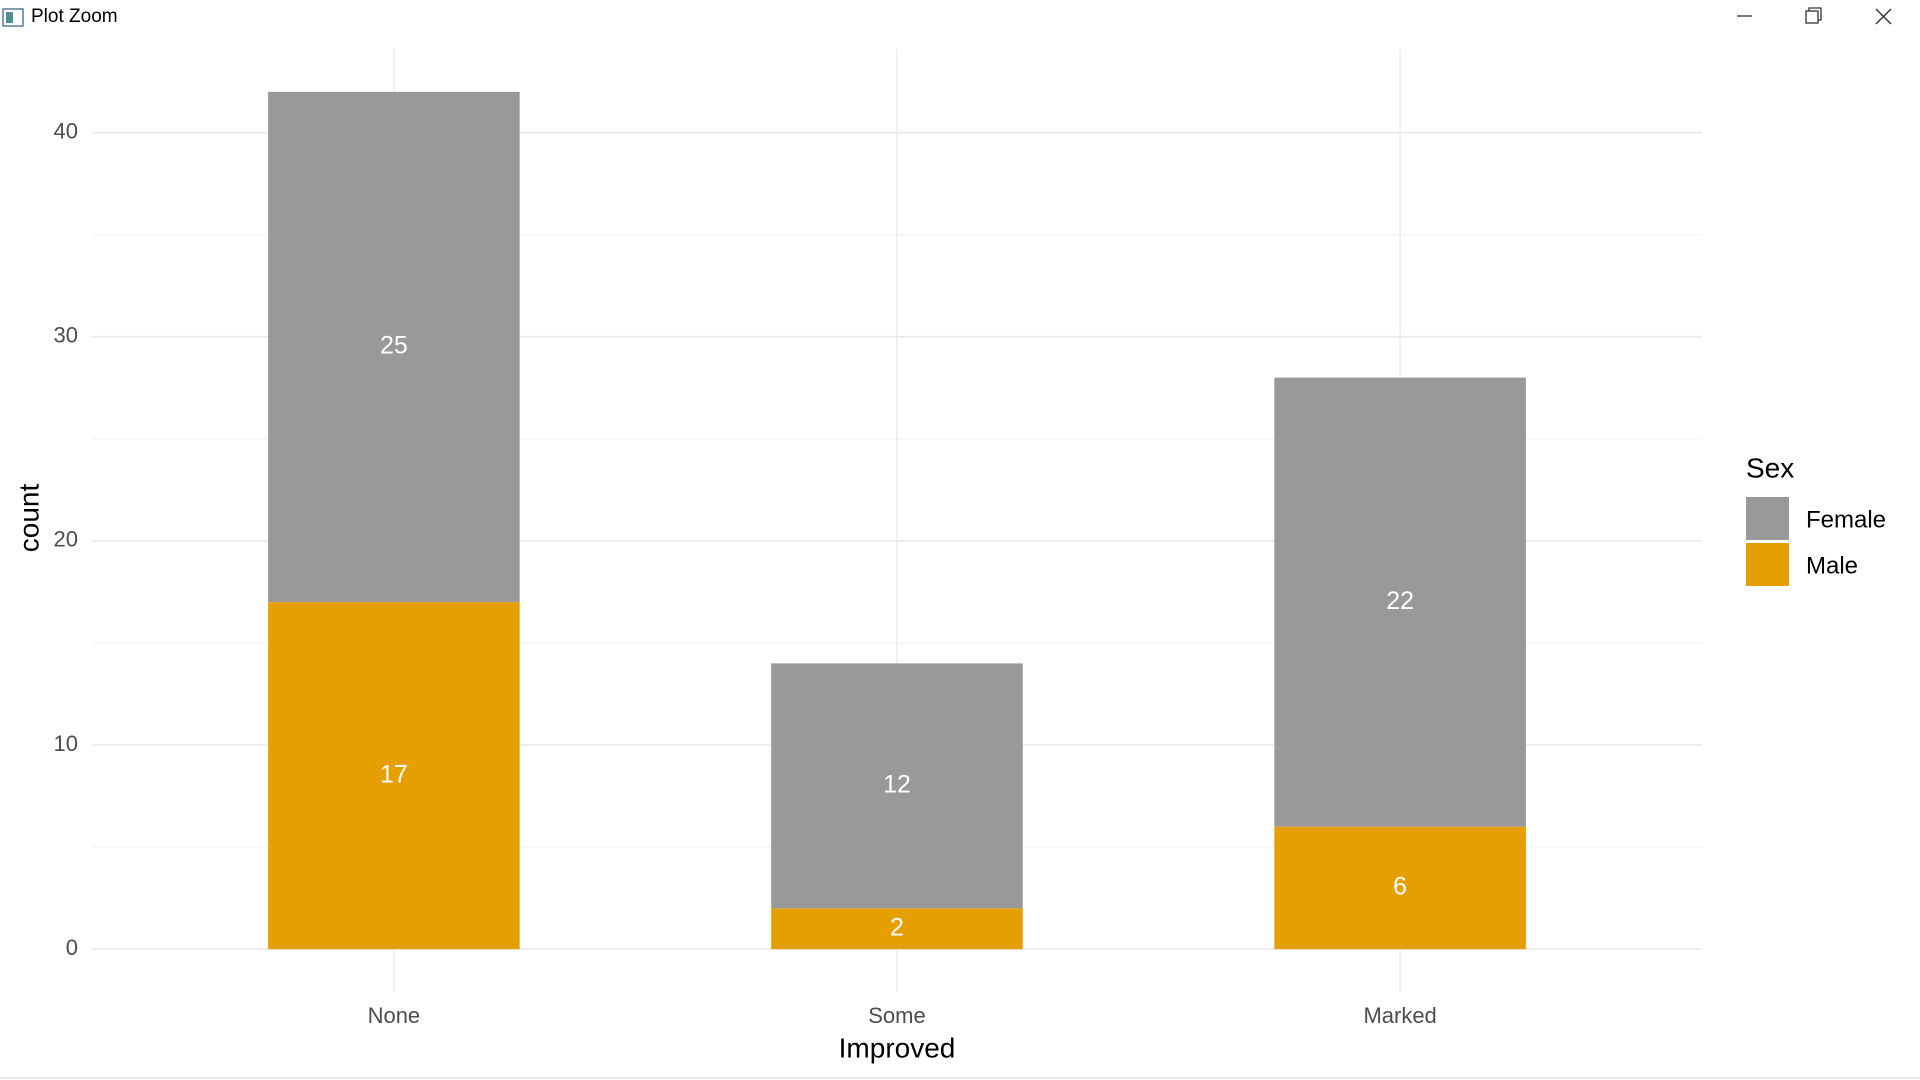  I want to click on close-button, so click(1883, 16).